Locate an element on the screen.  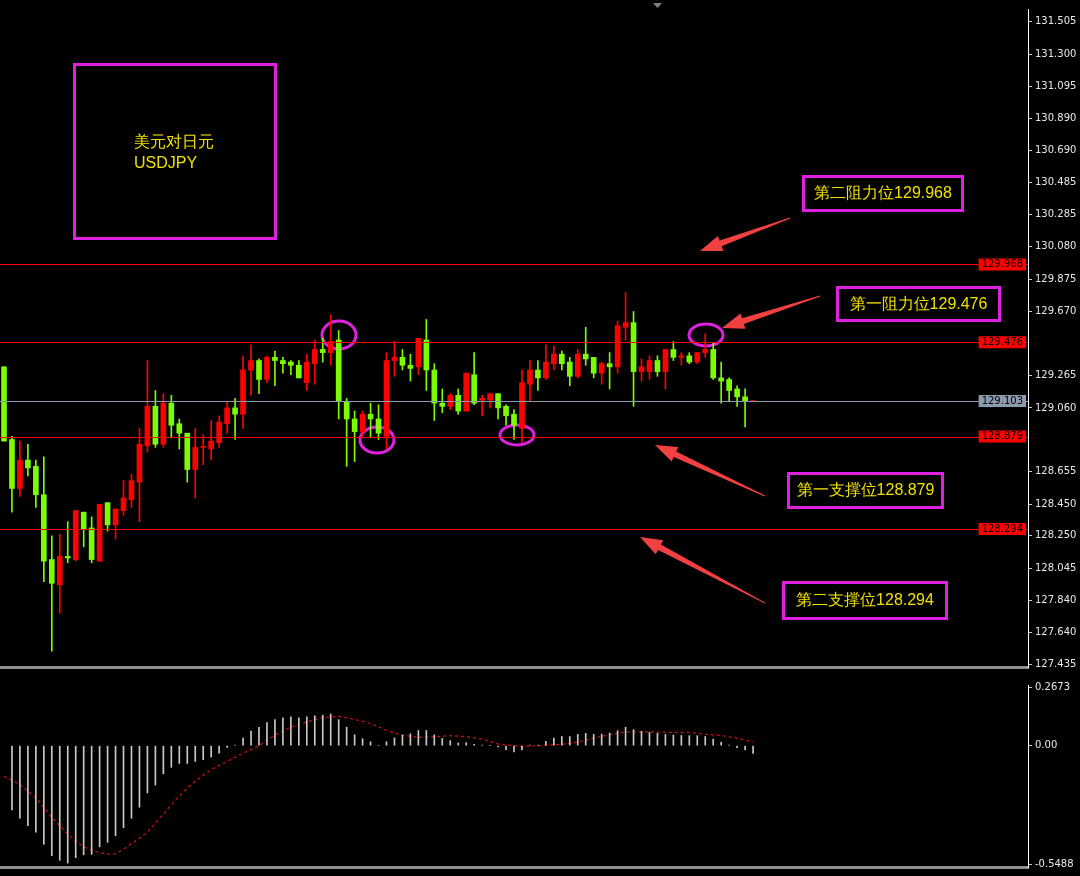
y-tick-label: 129.875 is located at coordinates (1056, 278).